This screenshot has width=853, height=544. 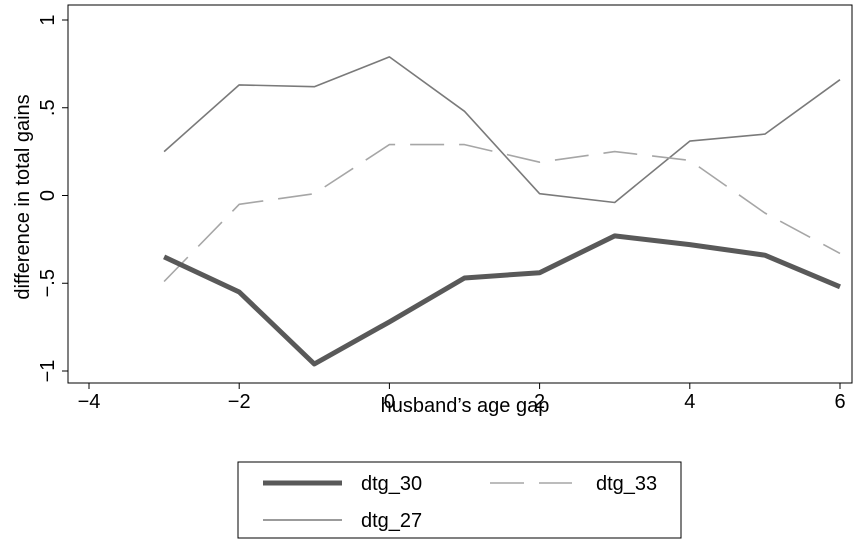 I want to click on y-tick-label: −.5, so click(x=48, y=283).